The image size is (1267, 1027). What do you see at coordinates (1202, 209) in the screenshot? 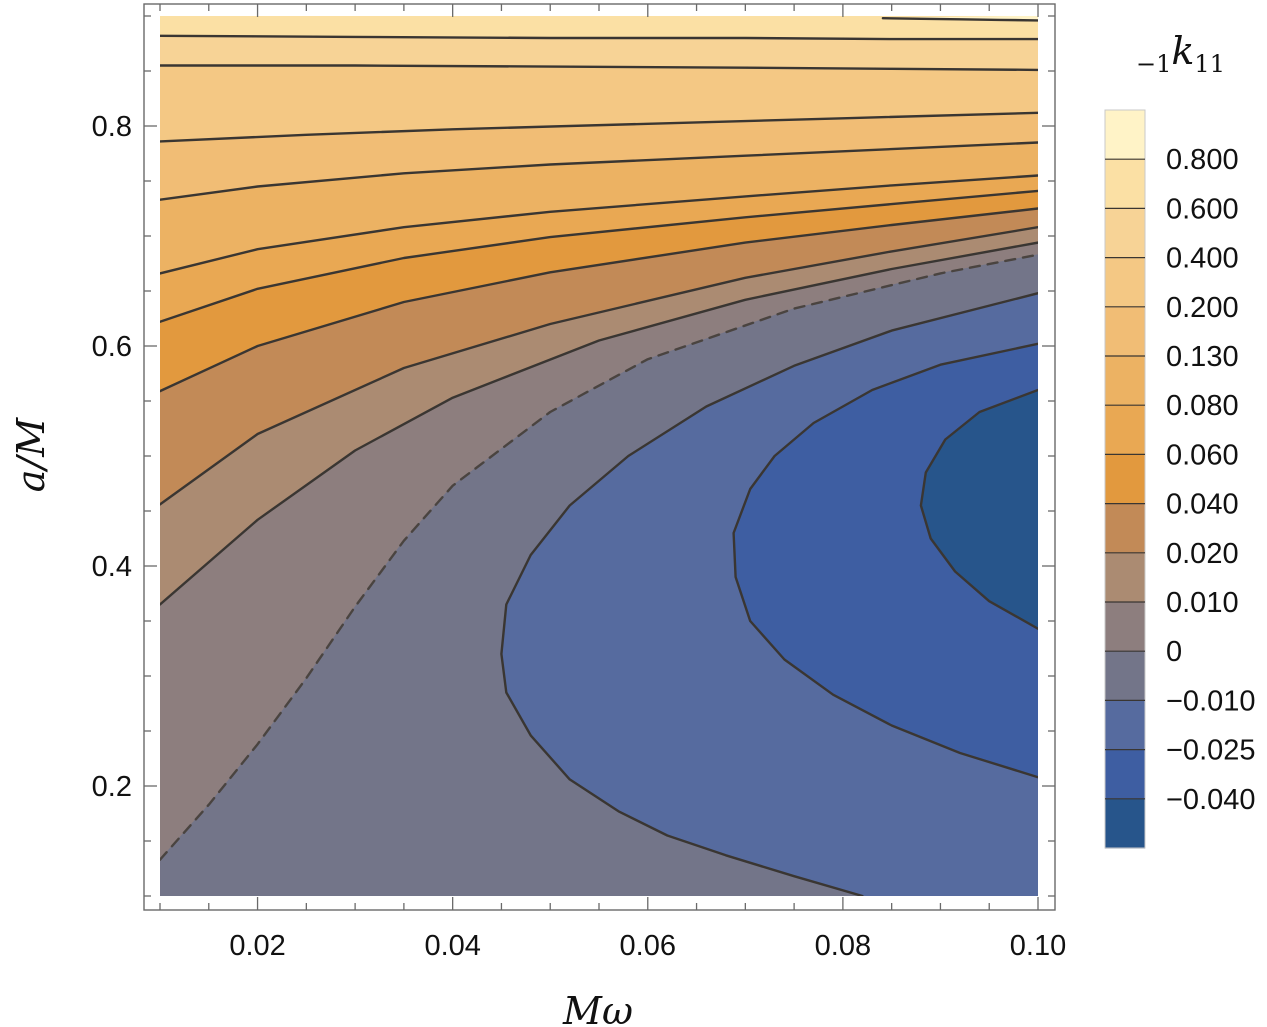
I see `legend-label: 0.600` at bounding box center [1202, 209].